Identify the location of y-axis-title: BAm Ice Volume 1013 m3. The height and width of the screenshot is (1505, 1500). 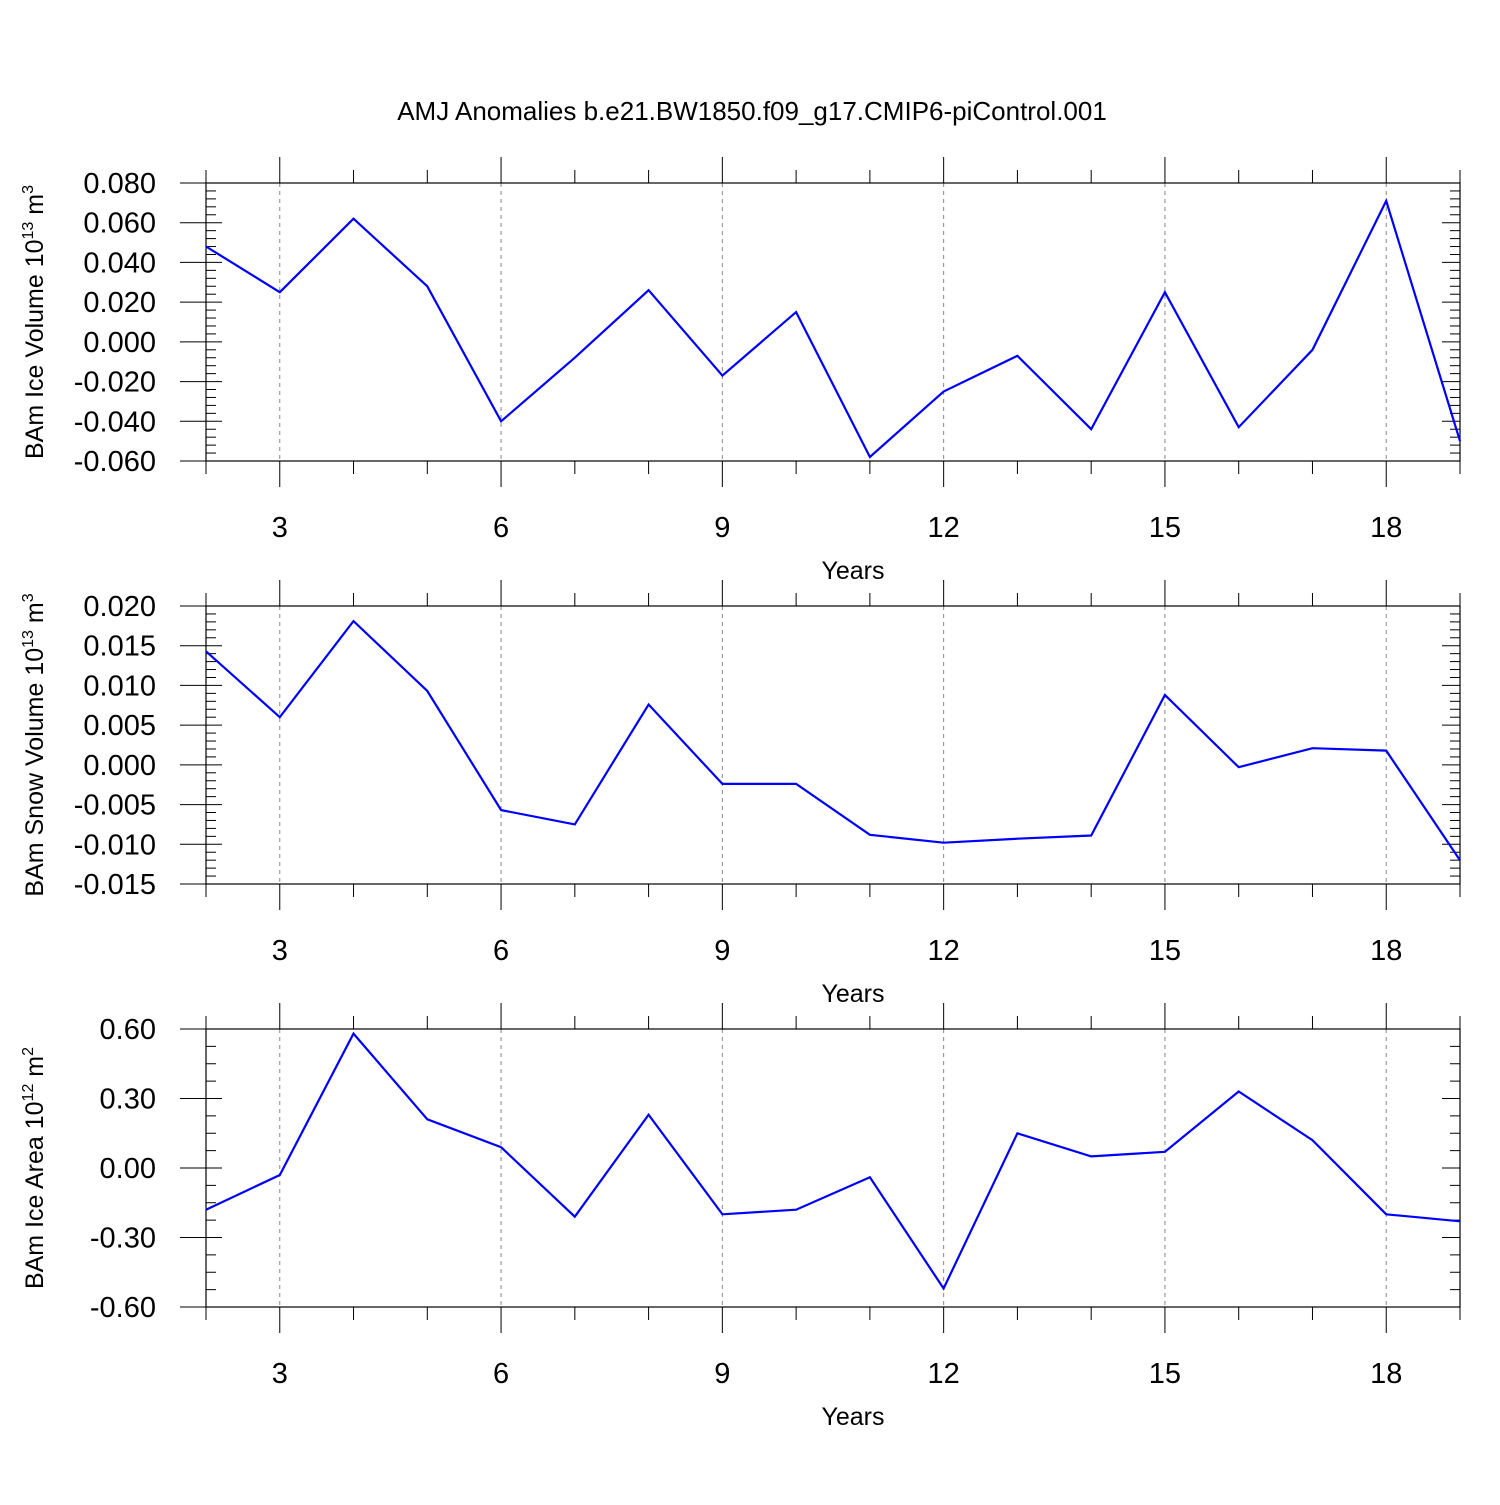
(34, 322).